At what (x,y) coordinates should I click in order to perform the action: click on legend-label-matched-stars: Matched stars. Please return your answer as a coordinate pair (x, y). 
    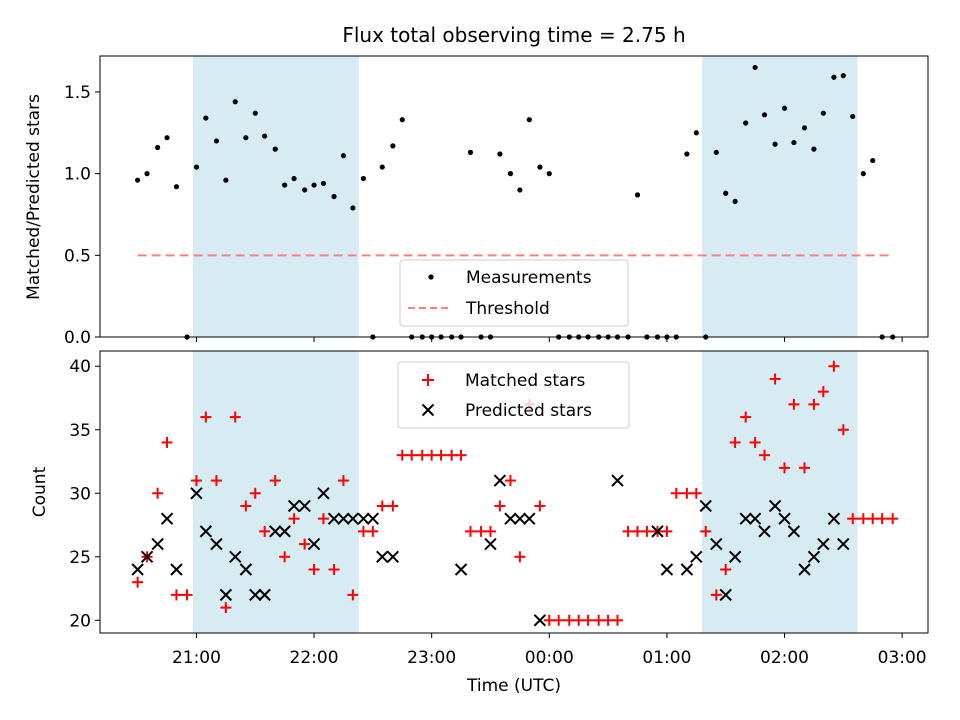
    Looking at the image, I should click on (525, 381).